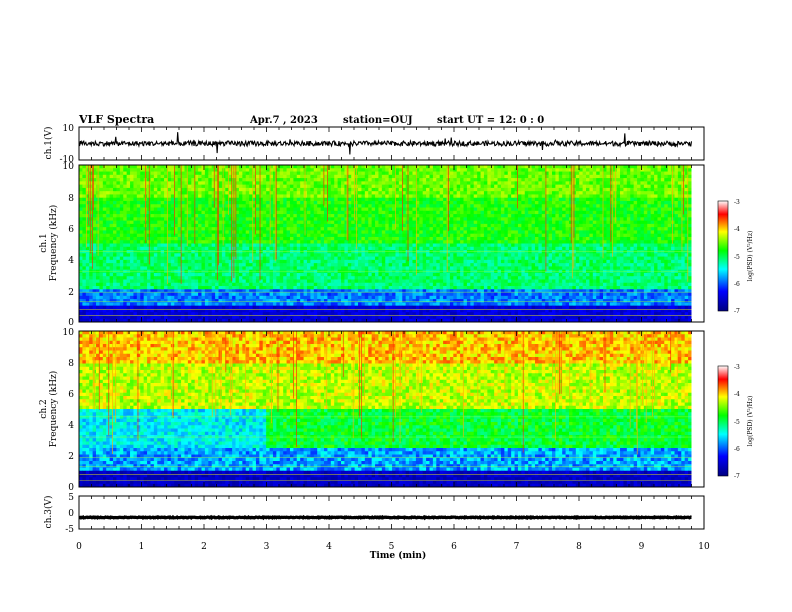  Describe the element at coordinates (48, 143) in the screenshot. I see `ch1-waveform-ylabel: ch.1(V)` at that location.